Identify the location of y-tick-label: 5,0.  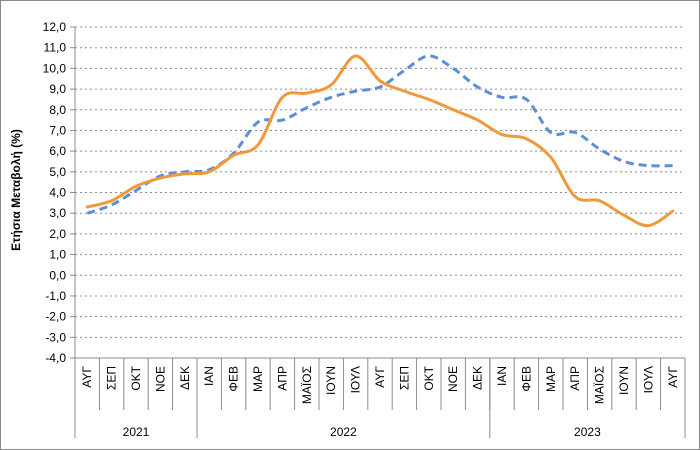
(57, 172).